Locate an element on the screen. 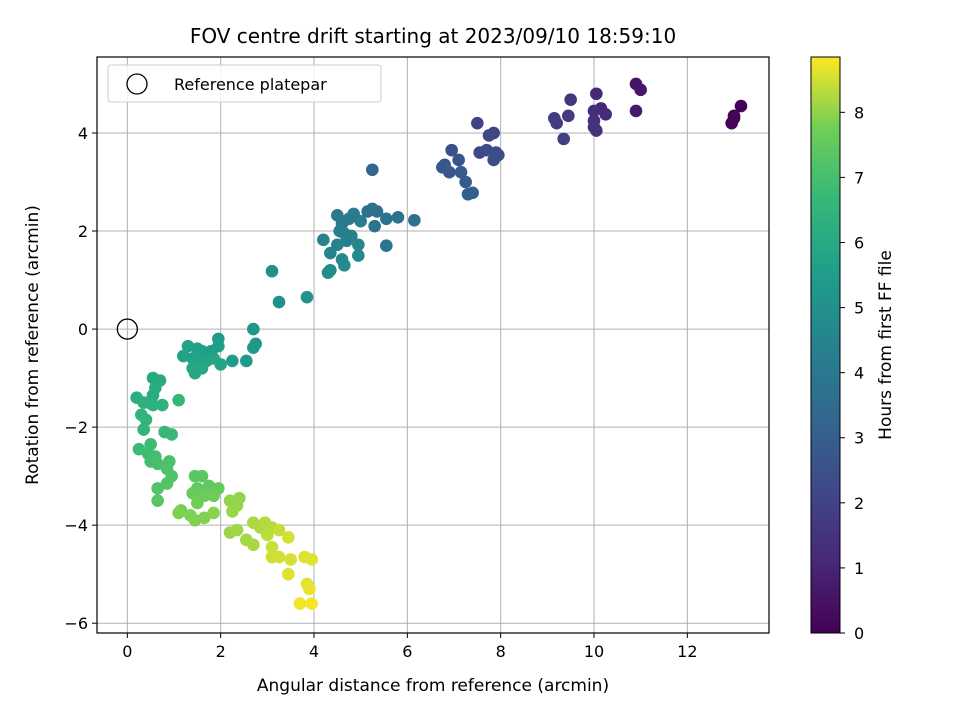  x-tick-label: 0 is located at coordinates (127, 651).